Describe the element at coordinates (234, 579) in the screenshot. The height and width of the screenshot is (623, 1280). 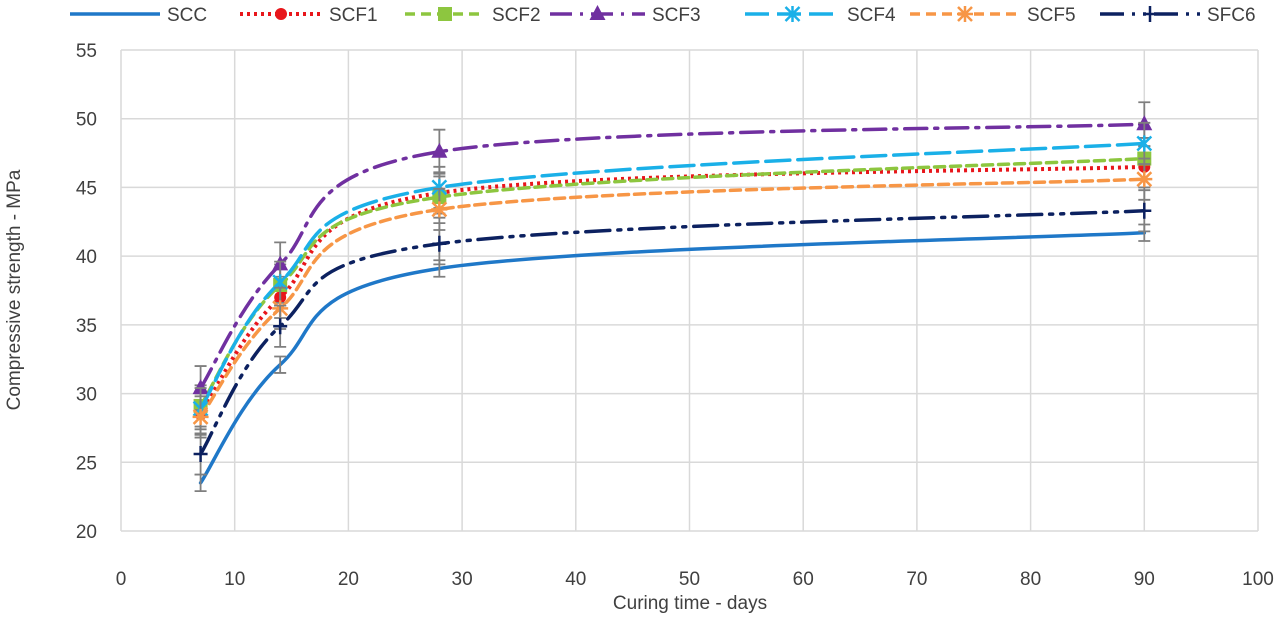
I see `x-tick-label: 10` at that location.